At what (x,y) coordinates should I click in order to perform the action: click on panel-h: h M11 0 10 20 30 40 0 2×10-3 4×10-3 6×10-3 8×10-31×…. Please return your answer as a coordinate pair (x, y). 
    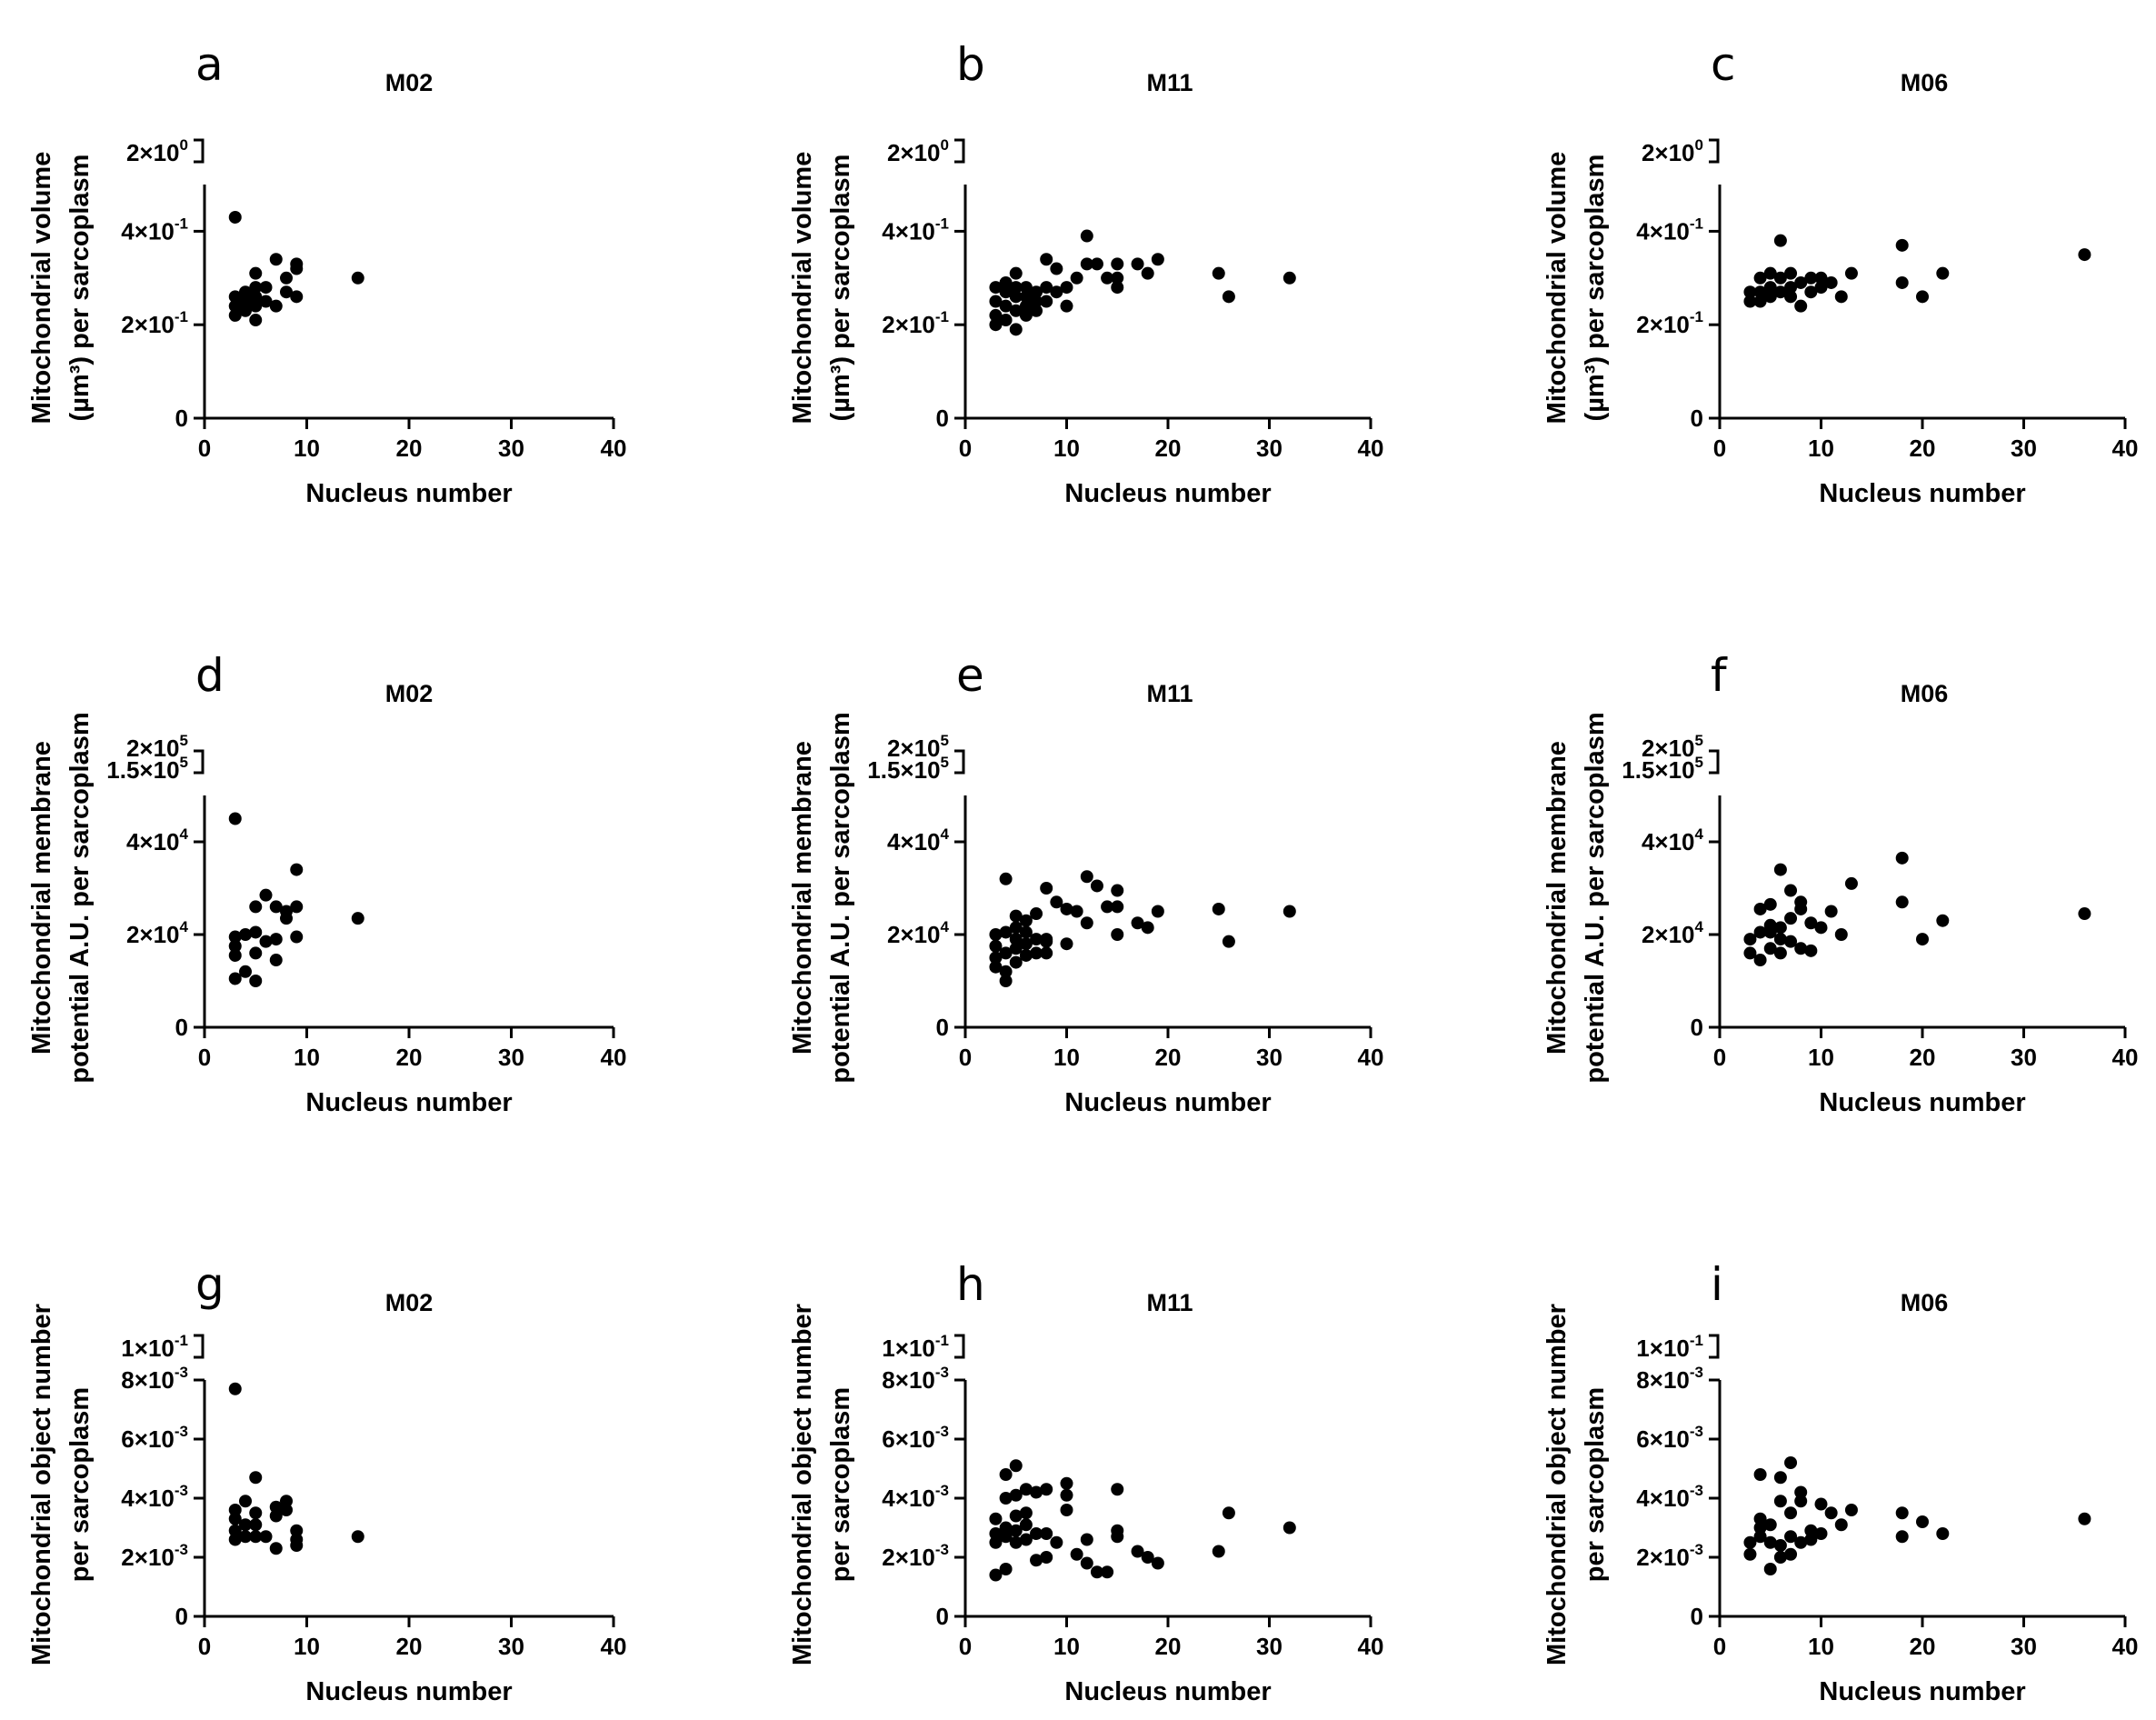
    Looking at the image, I should click on (1085, 1482).